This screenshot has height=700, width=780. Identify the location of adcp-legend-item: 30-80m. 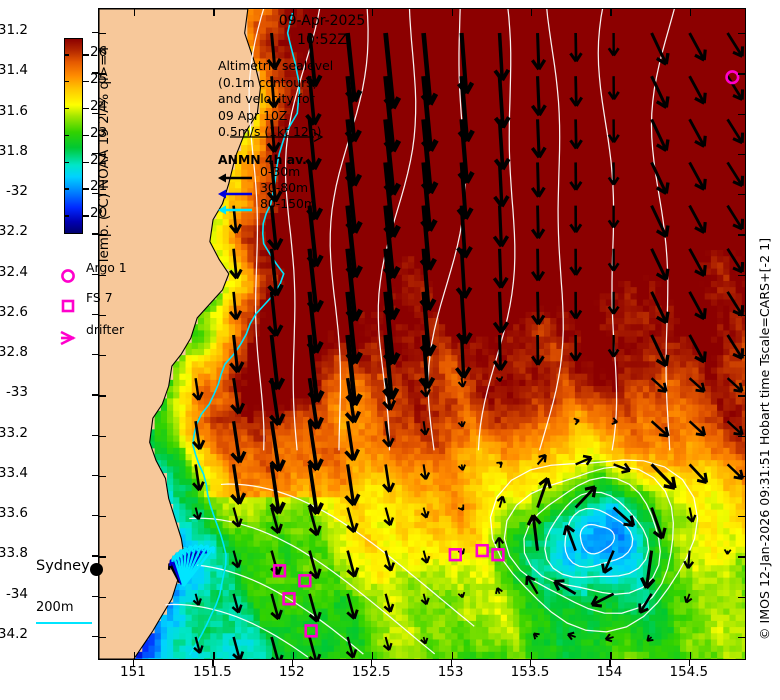
(263, 191).